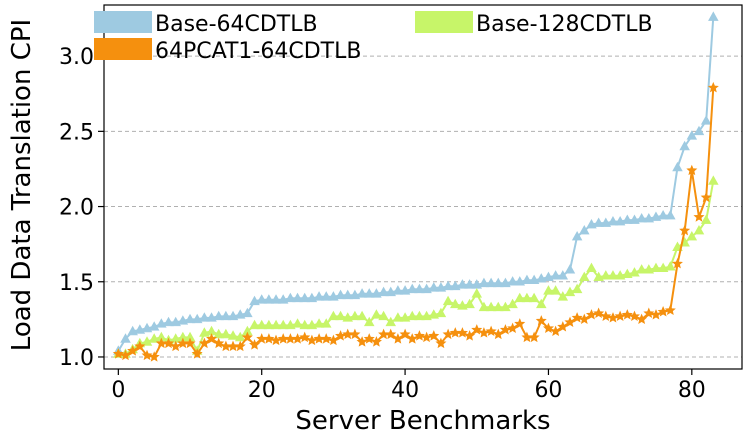  Describe the element at coordinates (534, 24) in the screenshot. I see `legend-item: Base-128CDTLB` at that location.